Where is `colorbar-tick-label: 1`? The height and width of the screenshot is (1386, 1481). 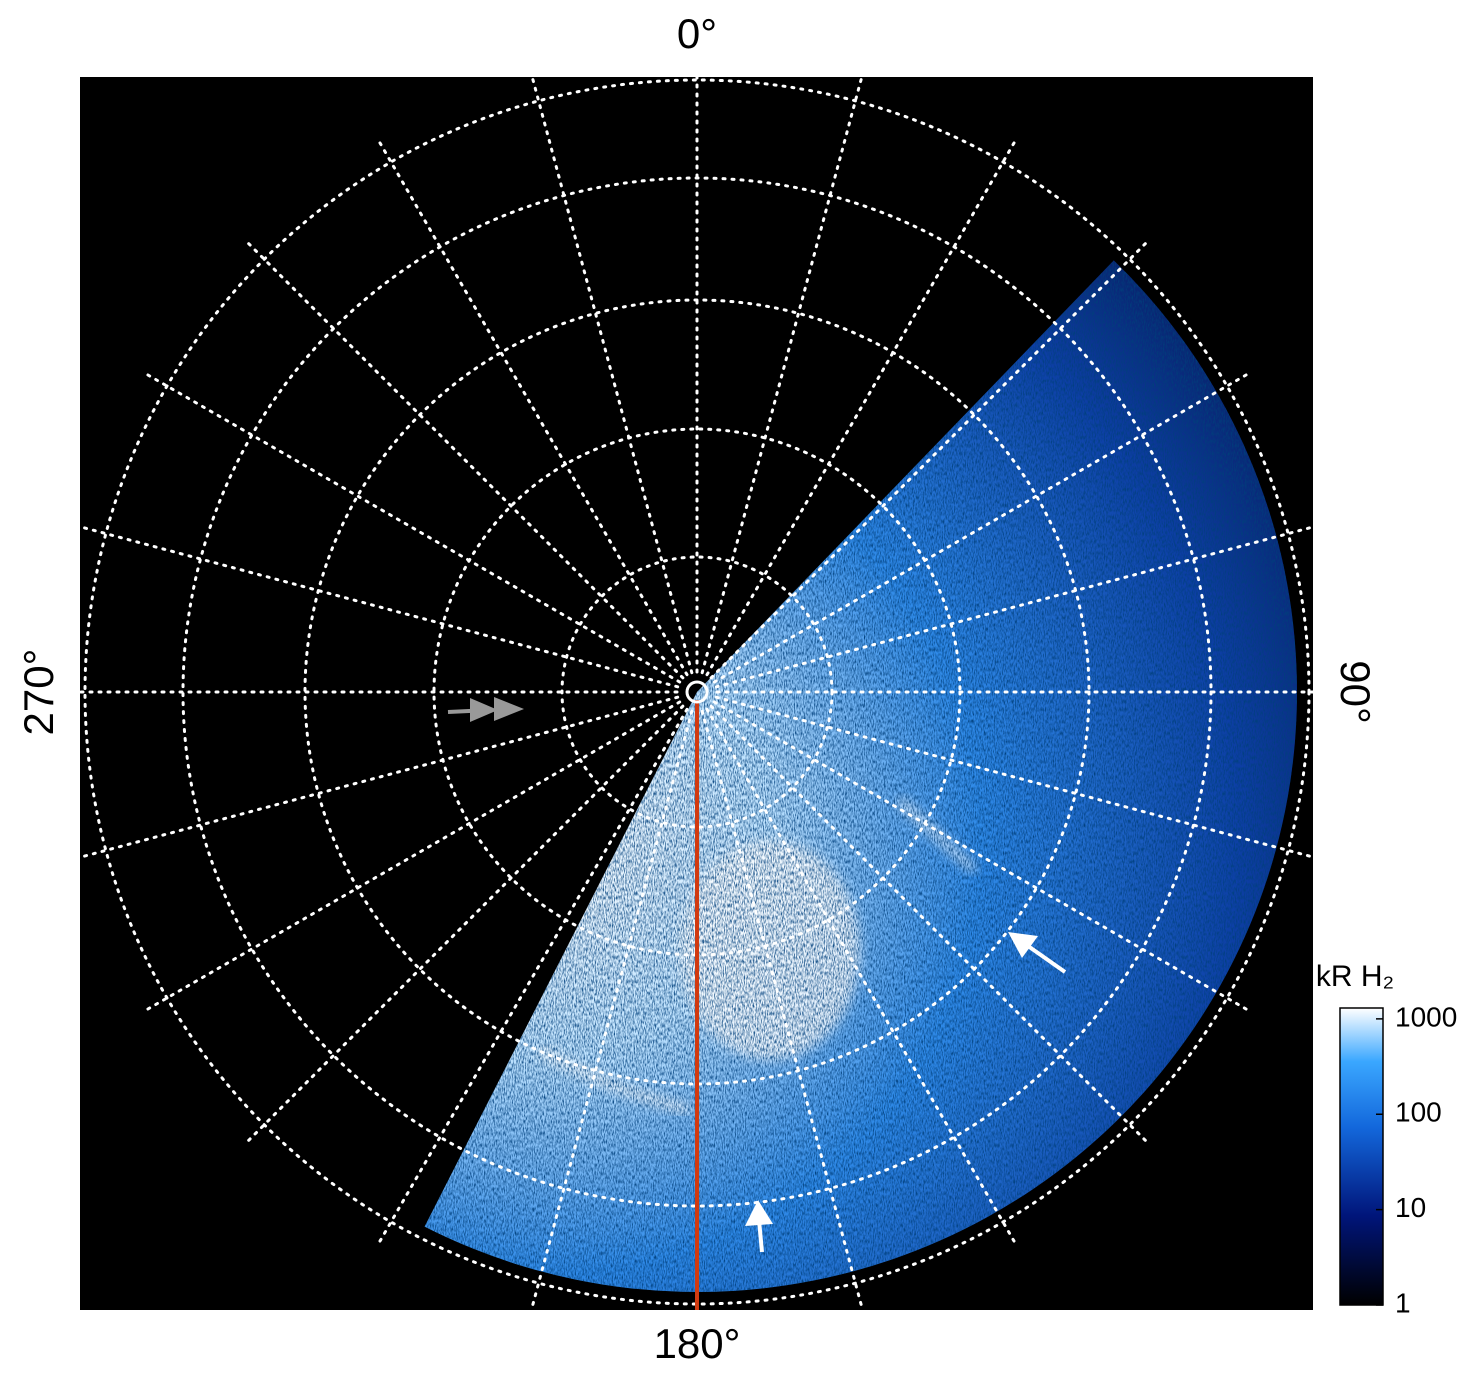
colorbar-tick-label: 1 is located at coordinates (1403, 1302).